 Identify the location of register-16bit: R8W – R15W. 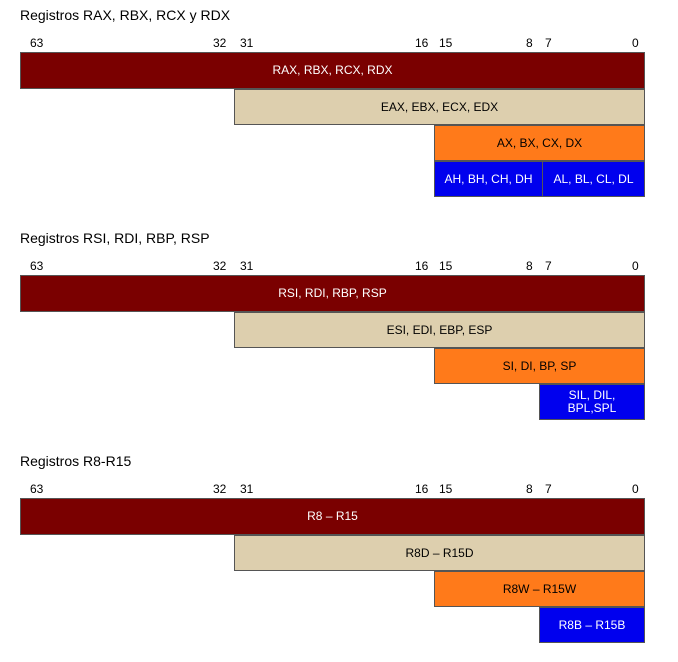
(539, 589).